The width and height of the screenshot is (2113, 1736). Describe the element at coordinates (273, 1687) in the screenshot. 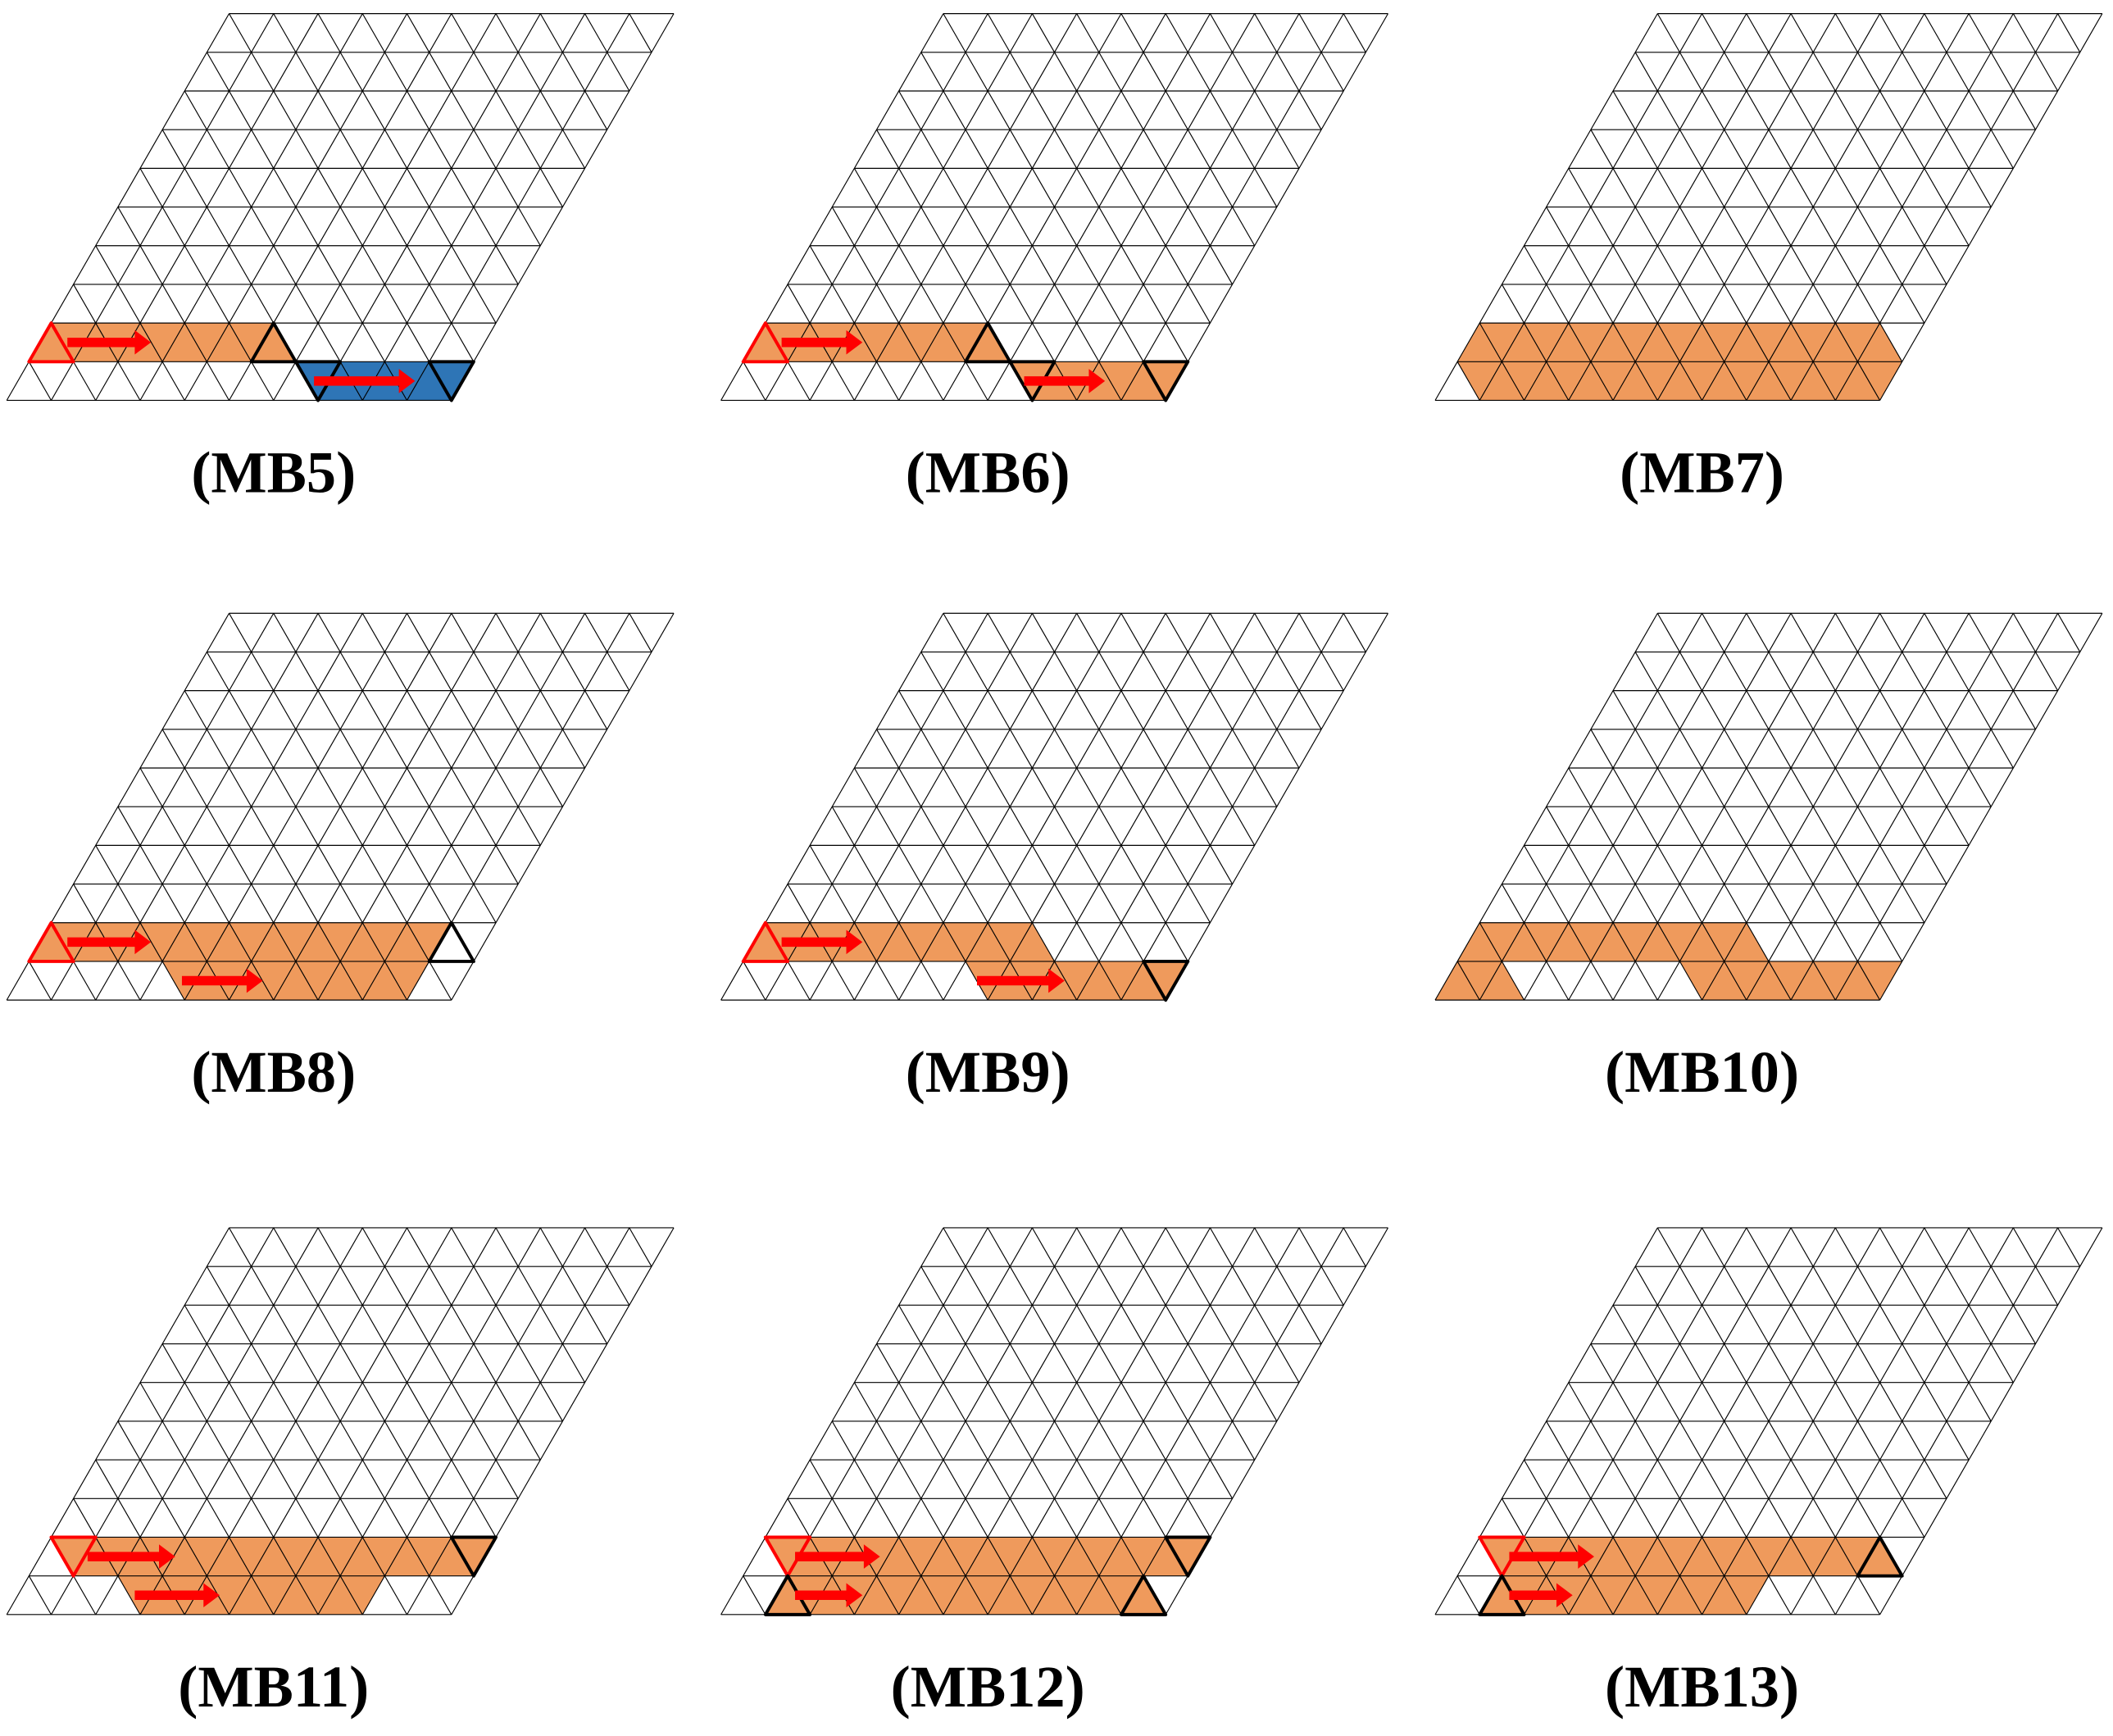

I see `panel-label: (MB11)` at that location.